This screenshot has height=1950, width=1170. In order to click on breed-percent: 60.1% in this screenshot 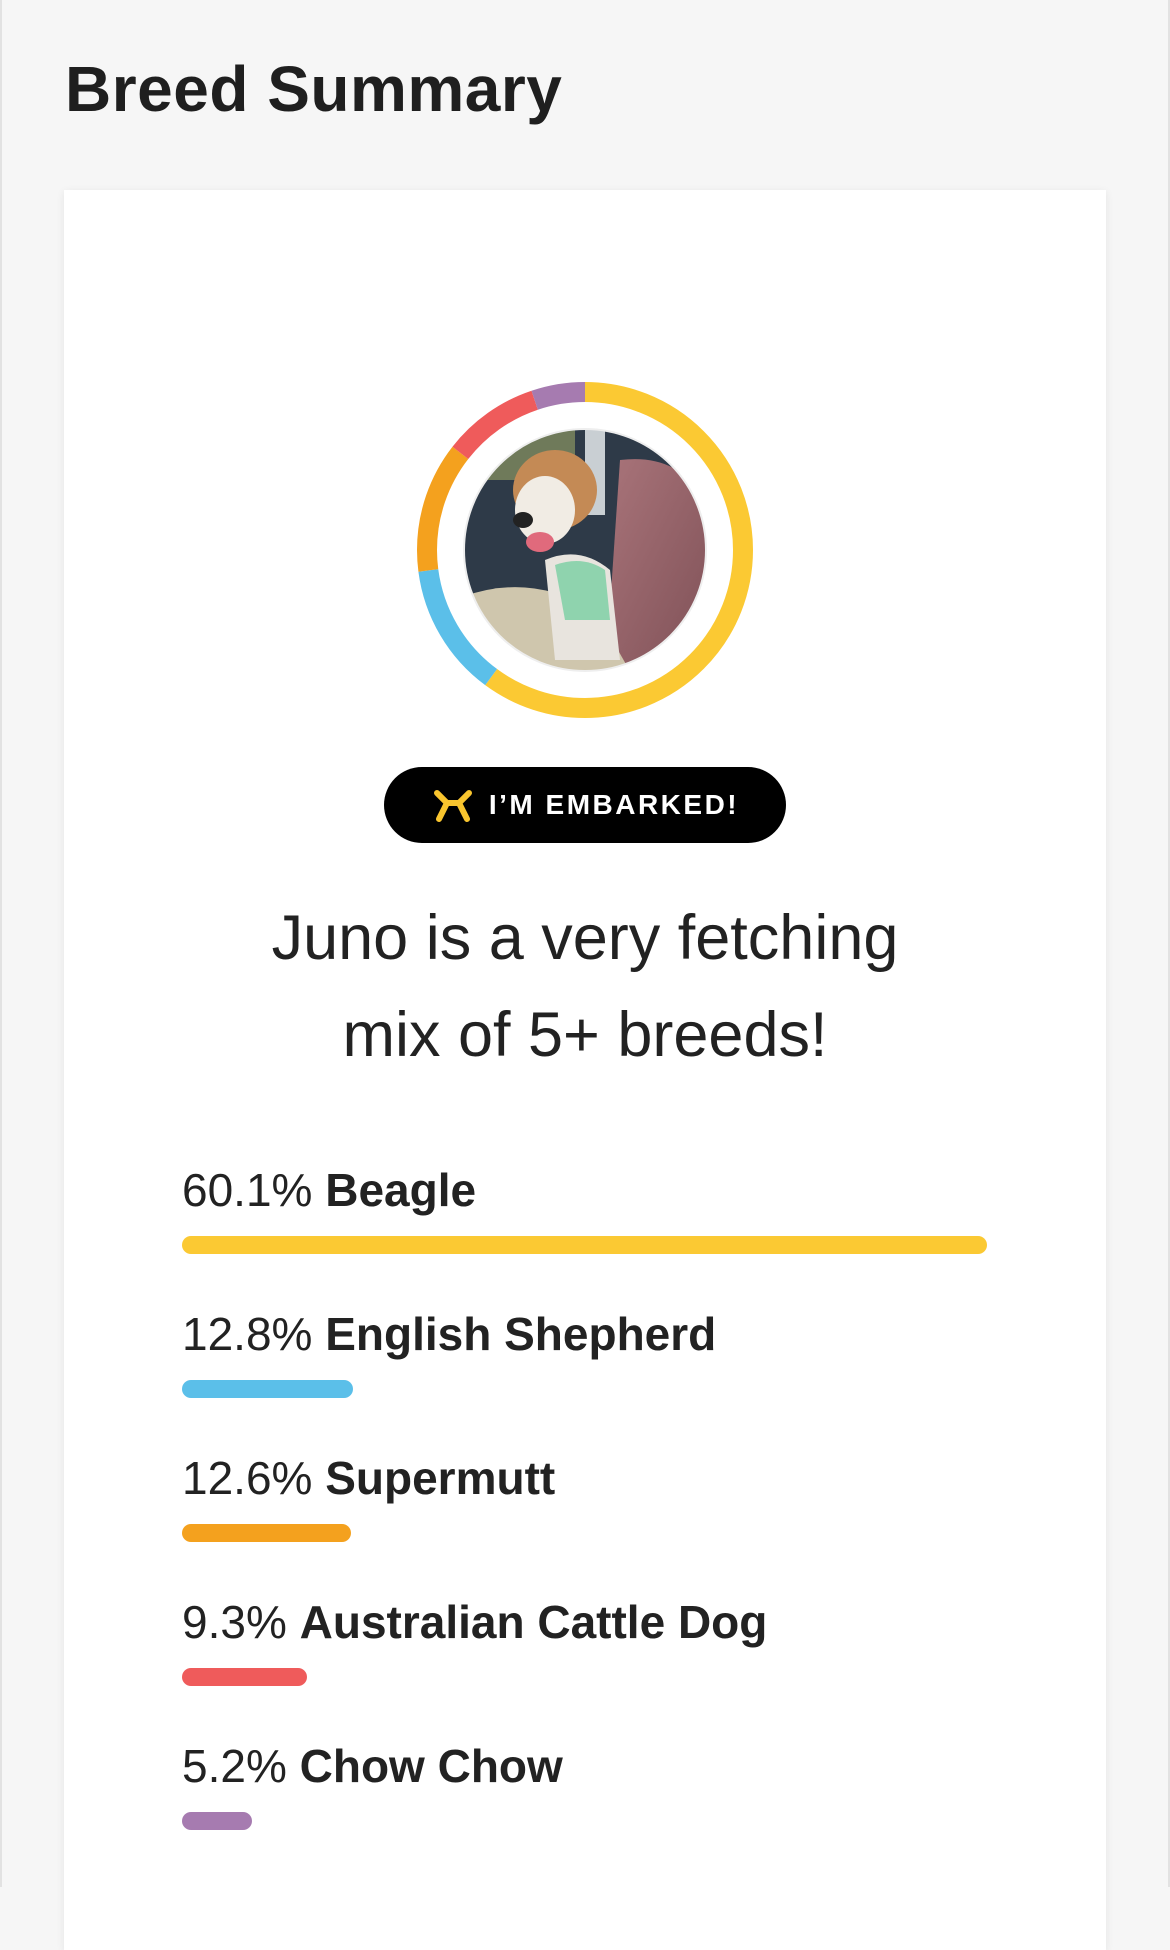, I will do `click(247, 1190)`.